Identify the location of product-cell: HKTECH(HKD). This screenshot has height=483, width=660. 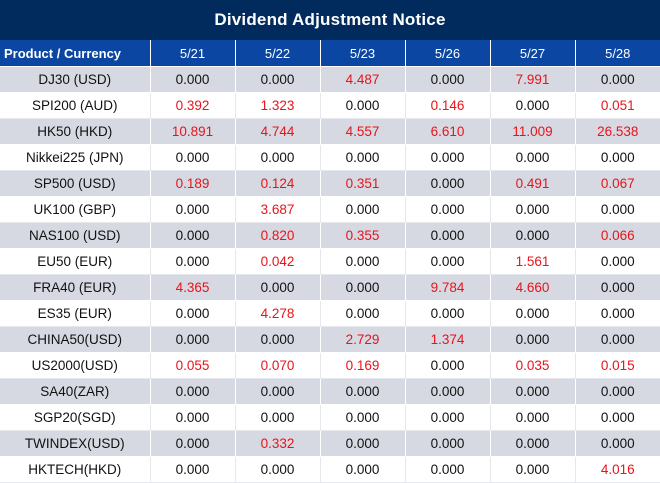
(75, 469).